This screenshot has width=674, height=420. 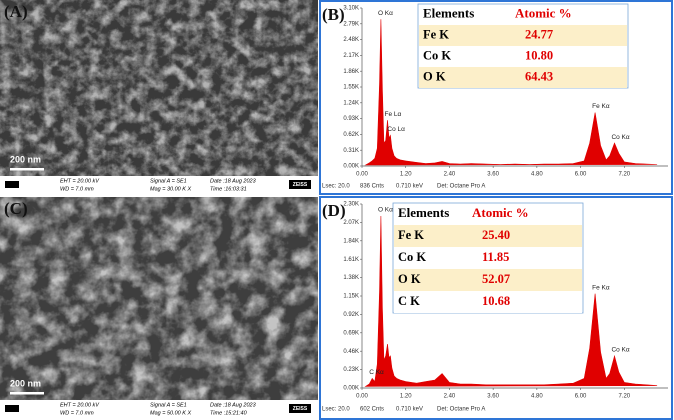 I want to click on y-tick-label: 2.17K, so click(x=351, y=56).